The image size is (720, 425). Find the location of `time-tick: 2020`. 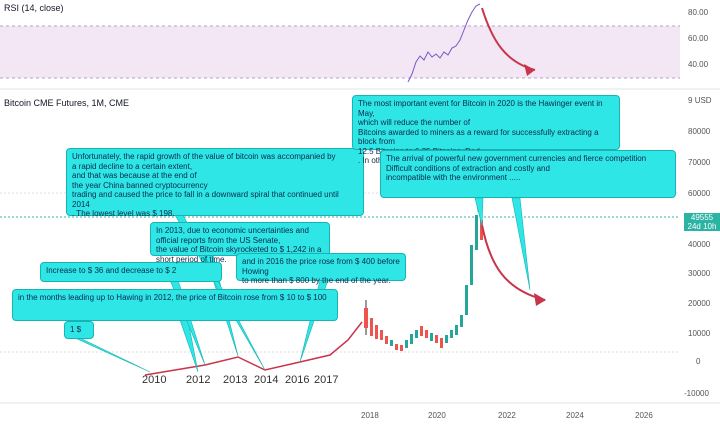

time-tick: 2020 is located at coordinates (437, 415).